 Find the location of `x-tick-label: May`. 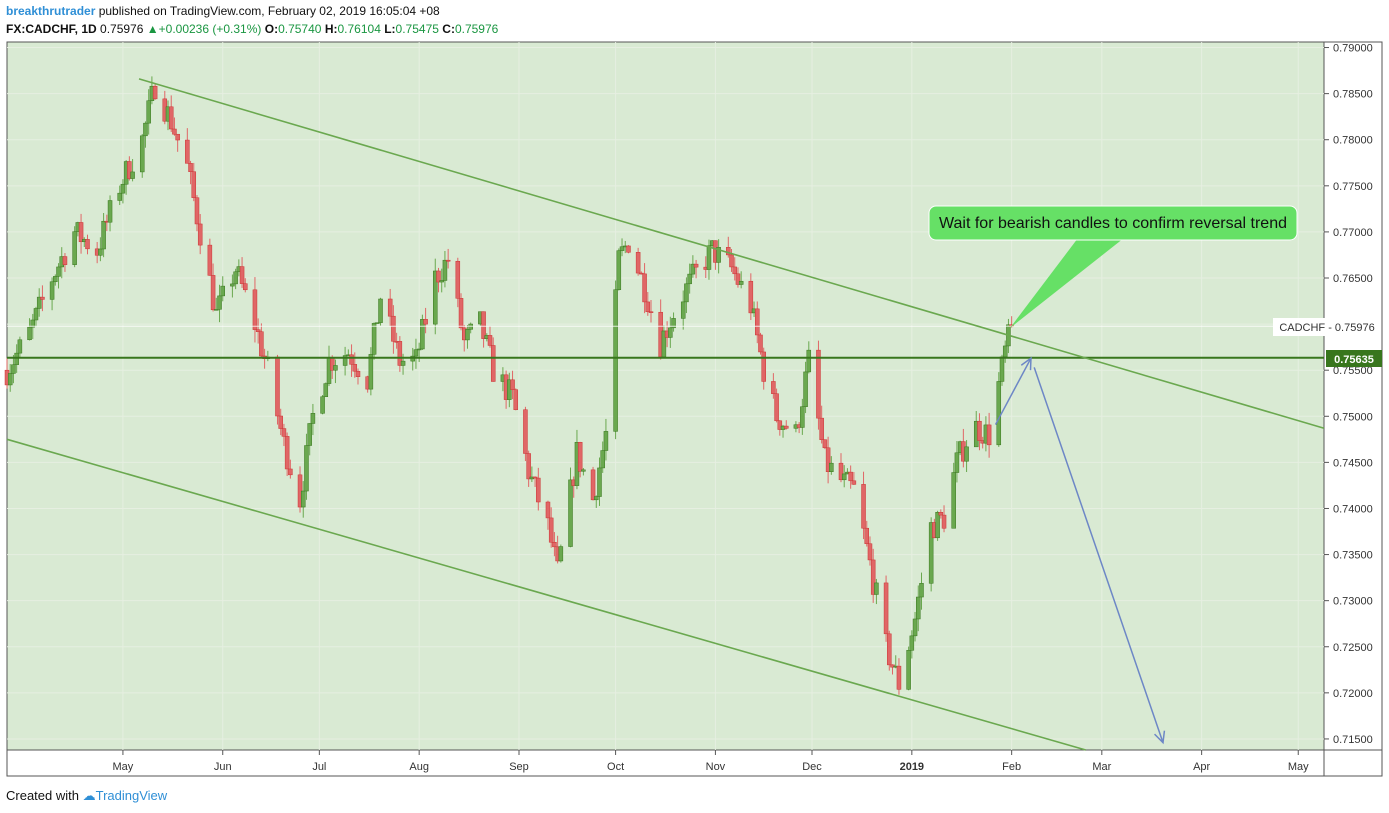

x-tick-label: May is located at coordinates (123, 767).